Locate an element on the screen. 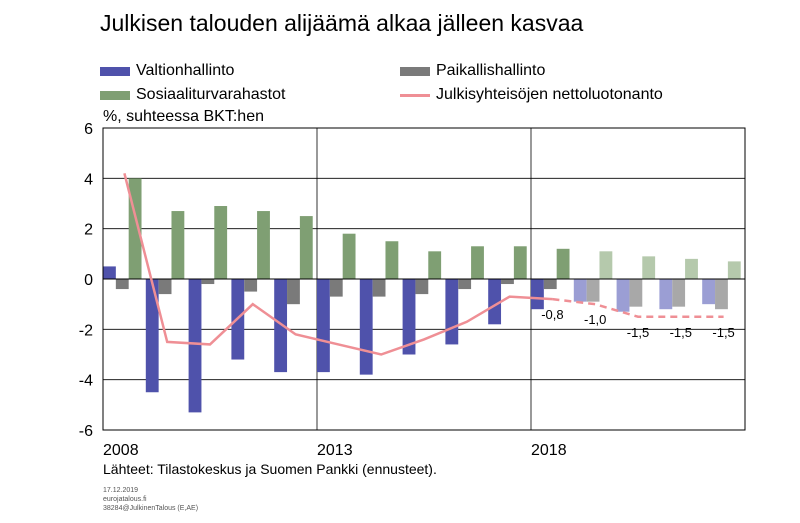  y-tick-label: 6 is located at coordinates (88, 129).